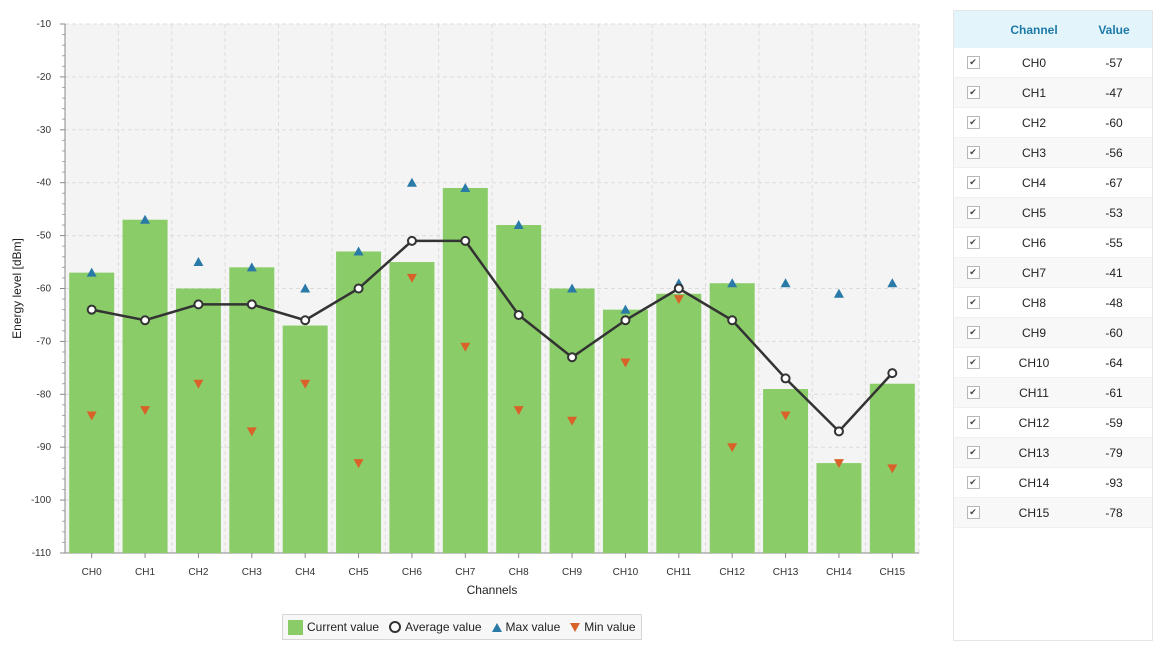  I want to click on x-tick-label-CH14: CH14, so click(839, 572).